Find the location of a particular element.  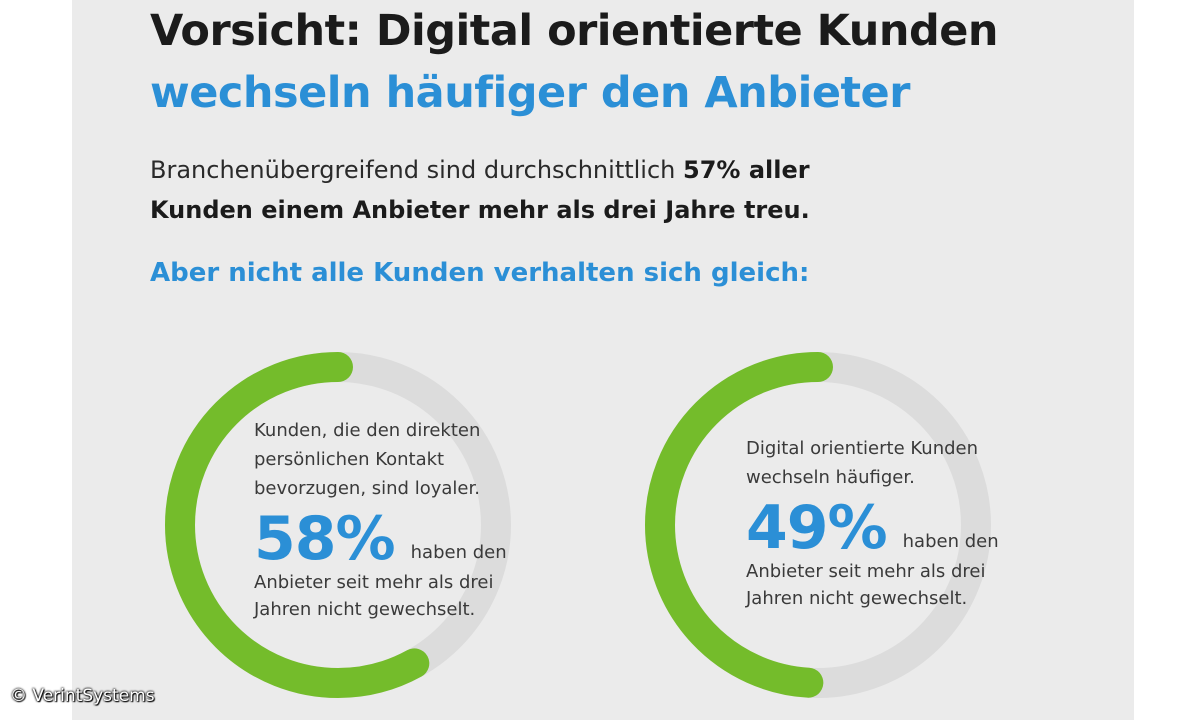

percent-value: 49% is located at coordinates (817, 528).